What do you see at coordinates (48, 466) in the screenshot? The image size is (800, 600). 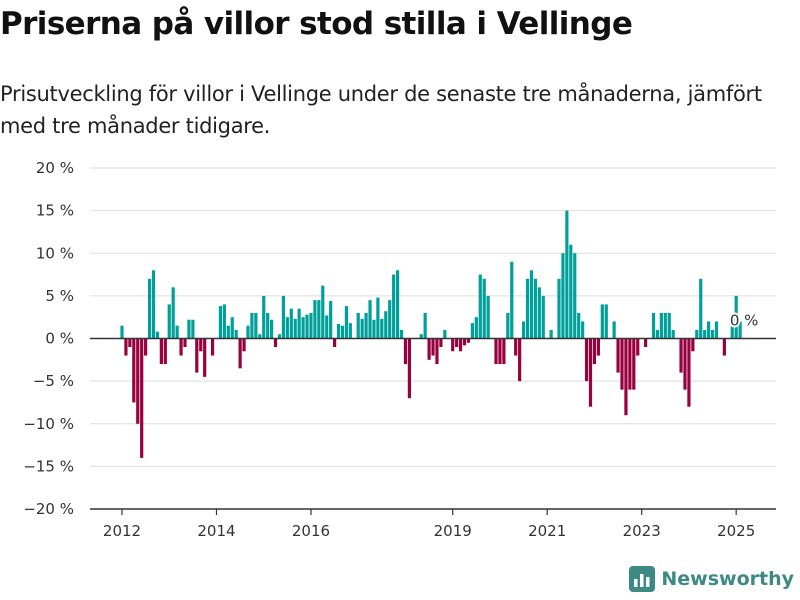 I see `y-tick-label: −15 %` at bounding box center [48, 466].